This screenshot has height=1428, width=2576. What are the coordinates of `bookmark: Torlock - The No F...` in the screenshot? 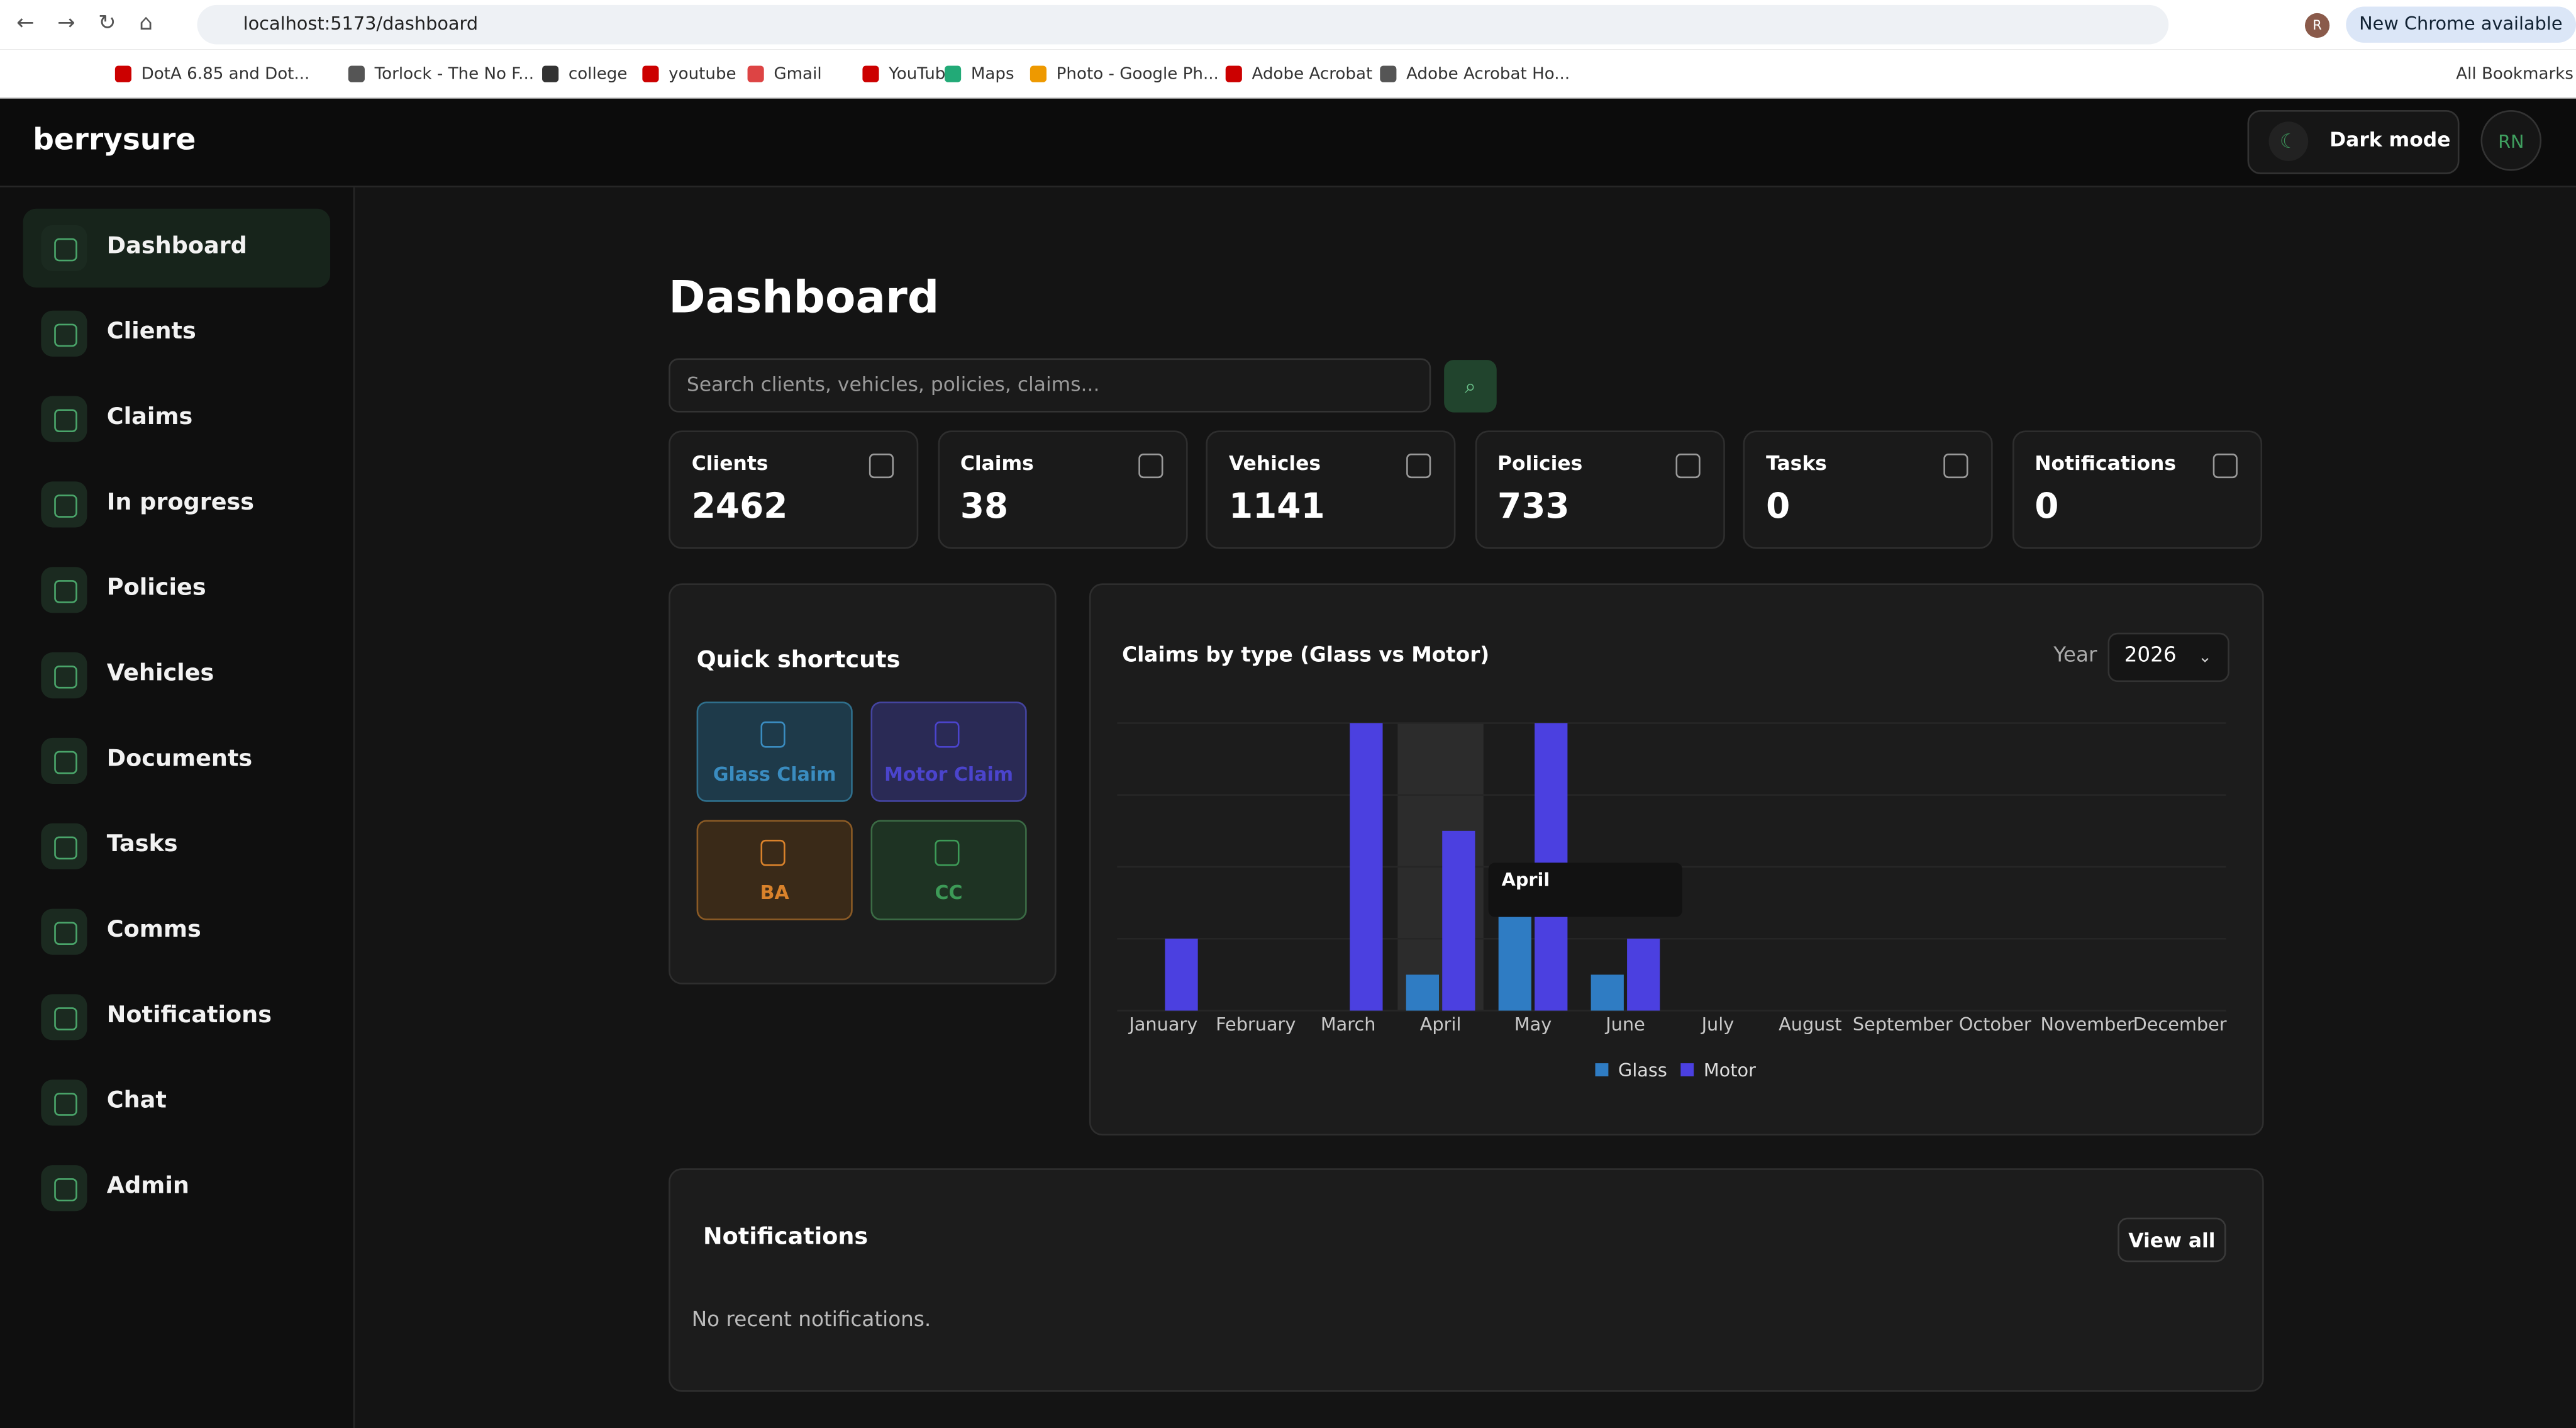 It's located at (454, 74).